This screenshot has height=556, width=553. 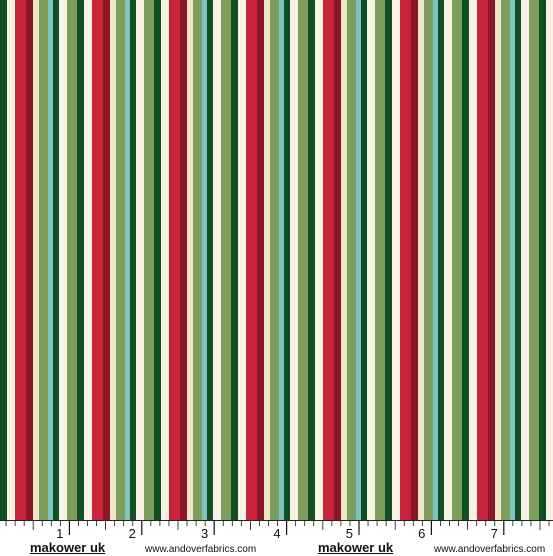 What do you see at coordinates (68, 547) in the screenshot?
I see `brand-label-left: makower uk` at bounding box center [68, 547].